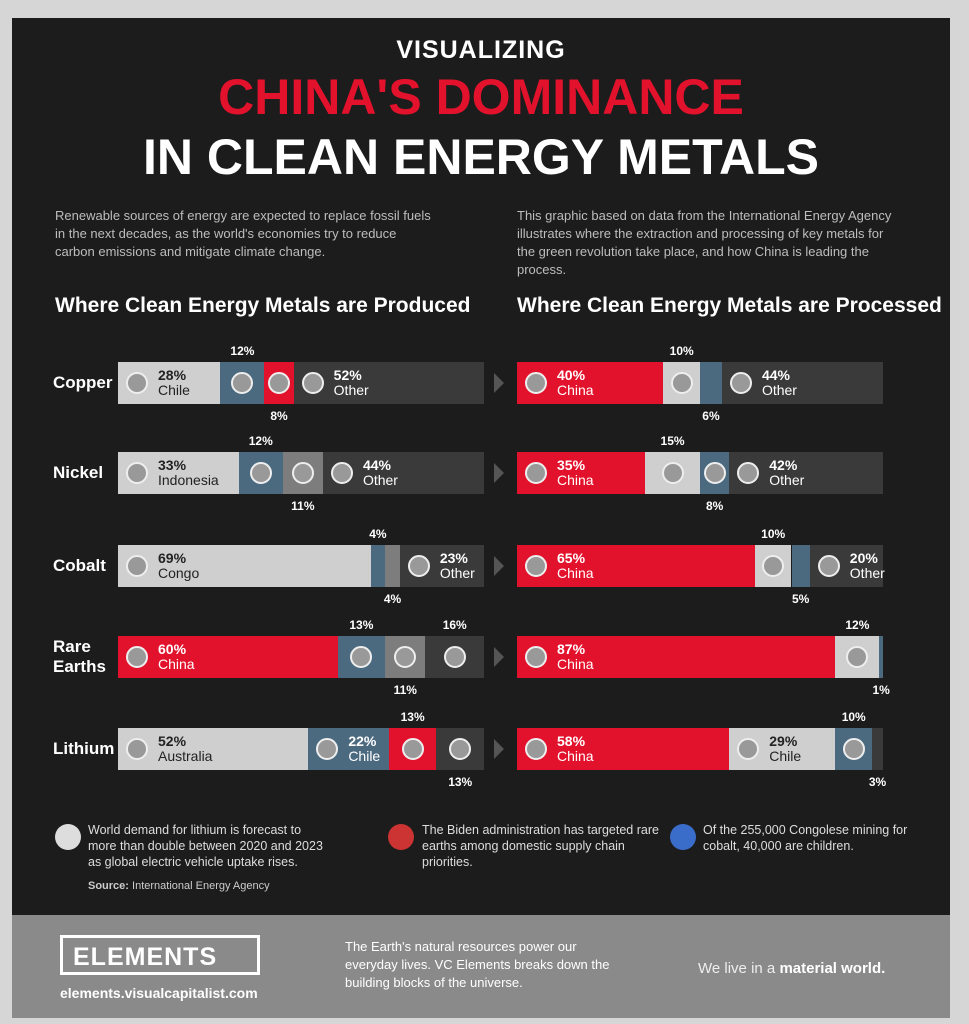 The height and width of the screenshot is (1024, 969). I want to click on value-label: 23%, so click(453, 558).